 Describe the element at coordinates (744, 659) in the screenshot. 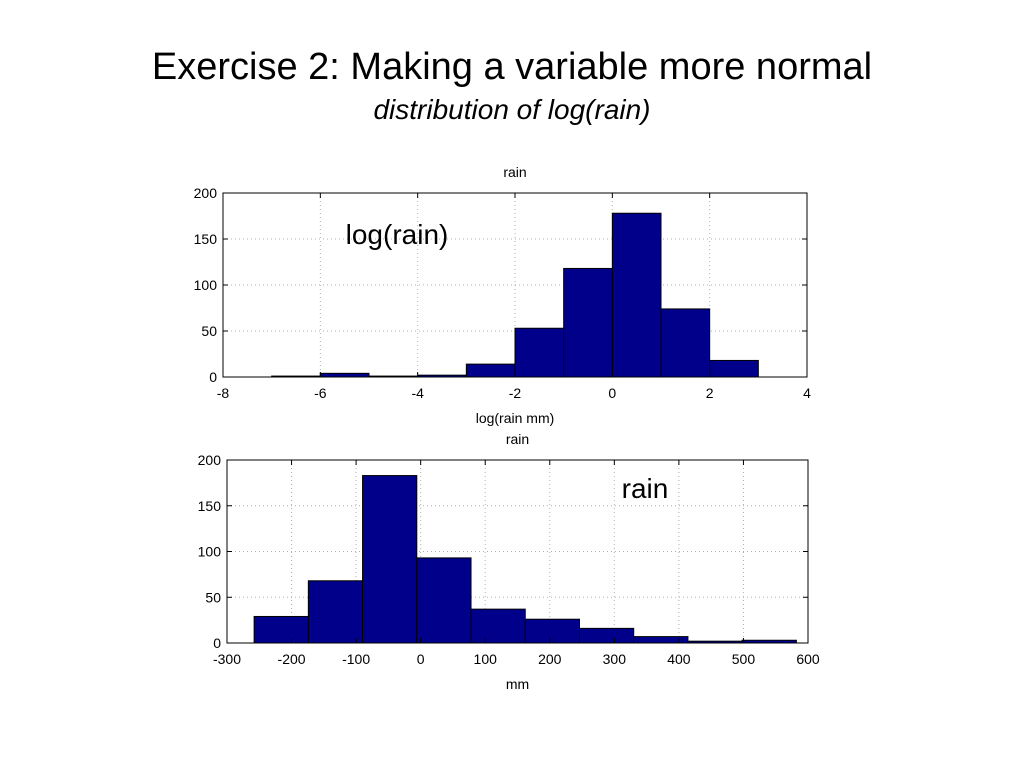

I see `x-tick-label: 500` at that location.